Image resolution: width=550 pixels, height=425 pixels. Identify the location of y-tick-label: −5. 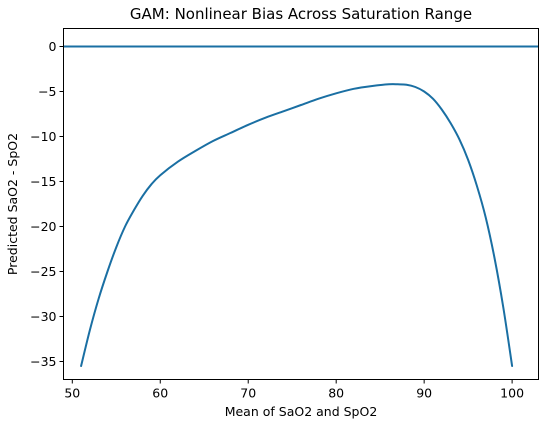
(47, 91).